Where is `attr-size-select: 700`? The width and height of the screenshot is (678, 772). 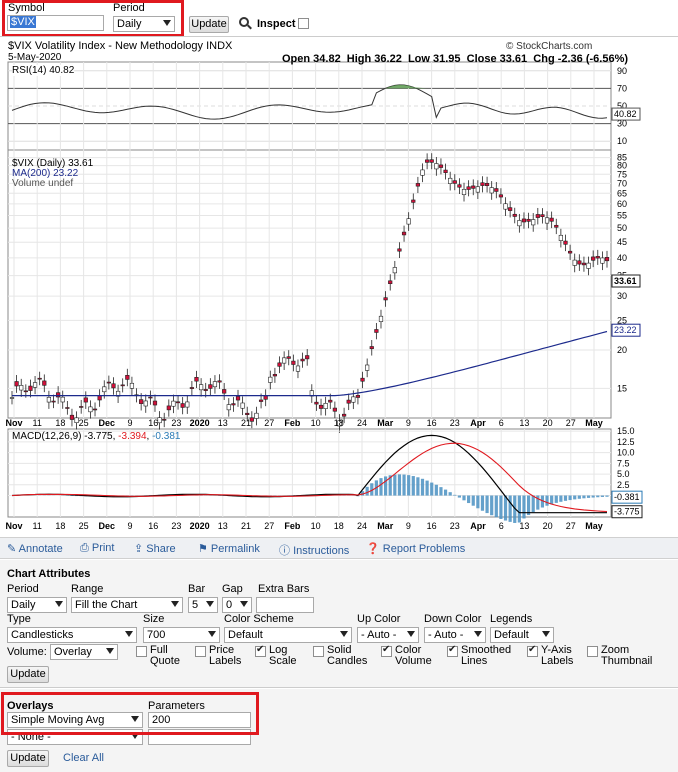 attr-size-select: 700 is located at coordinates (181, 635).